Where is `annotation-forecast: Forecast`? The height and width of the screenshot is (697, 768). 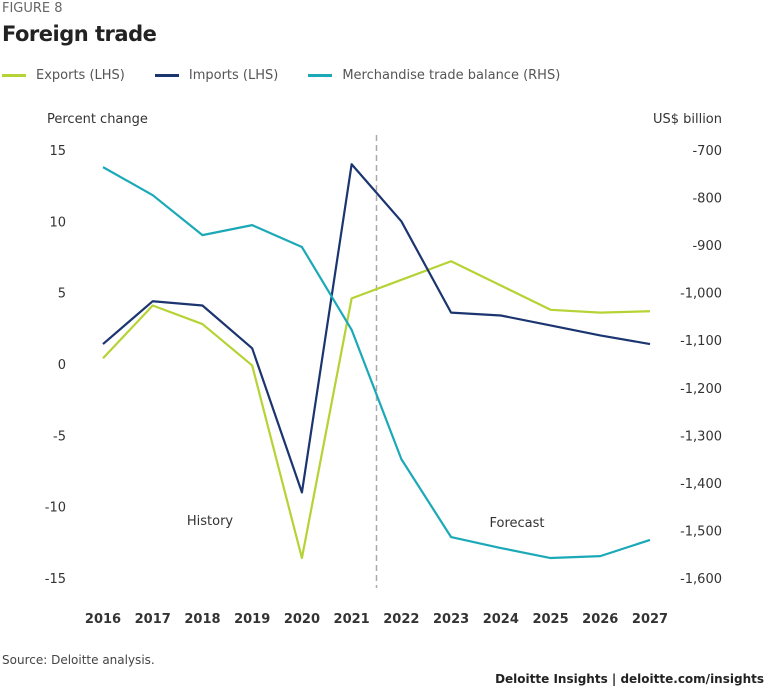 annotation-forecast: Forecast is located at coordinates (516, 523).